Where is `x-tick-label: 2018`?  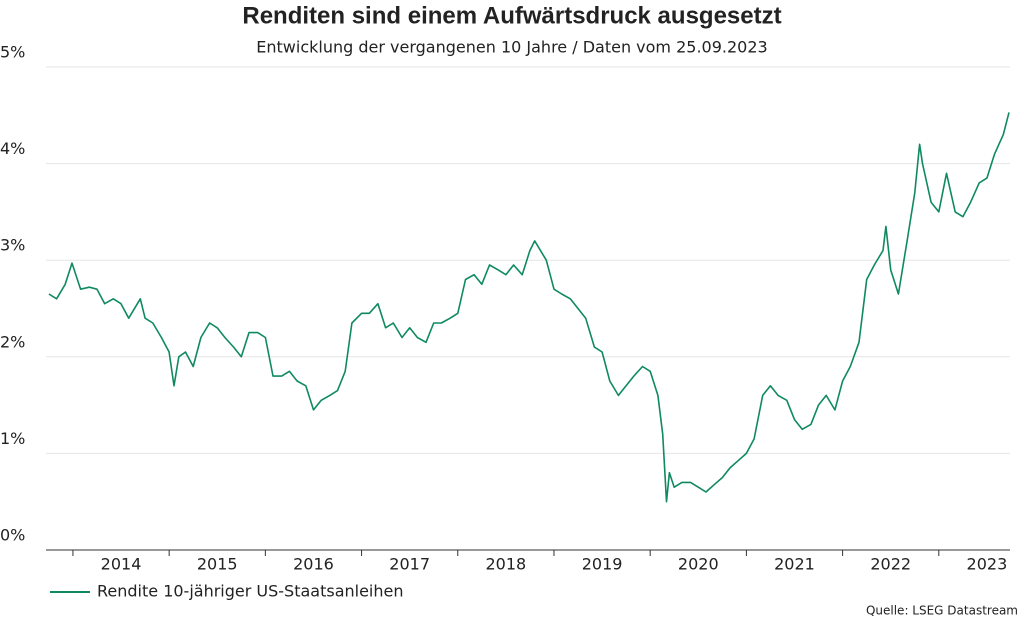 x-tick-label: 2018 is located at coordinates (506, 564).